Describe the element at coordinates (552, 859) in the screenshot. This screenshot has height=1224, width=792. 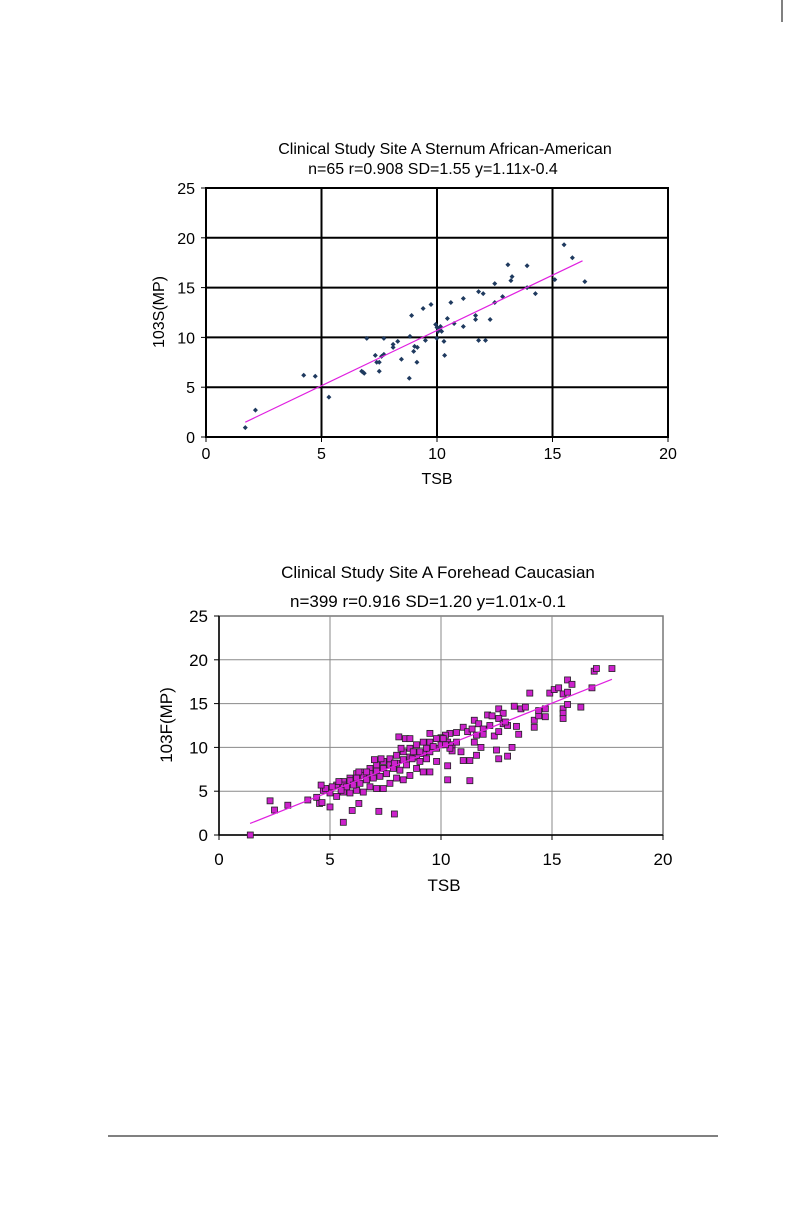
I see `x-tick-label: 15` at that location.